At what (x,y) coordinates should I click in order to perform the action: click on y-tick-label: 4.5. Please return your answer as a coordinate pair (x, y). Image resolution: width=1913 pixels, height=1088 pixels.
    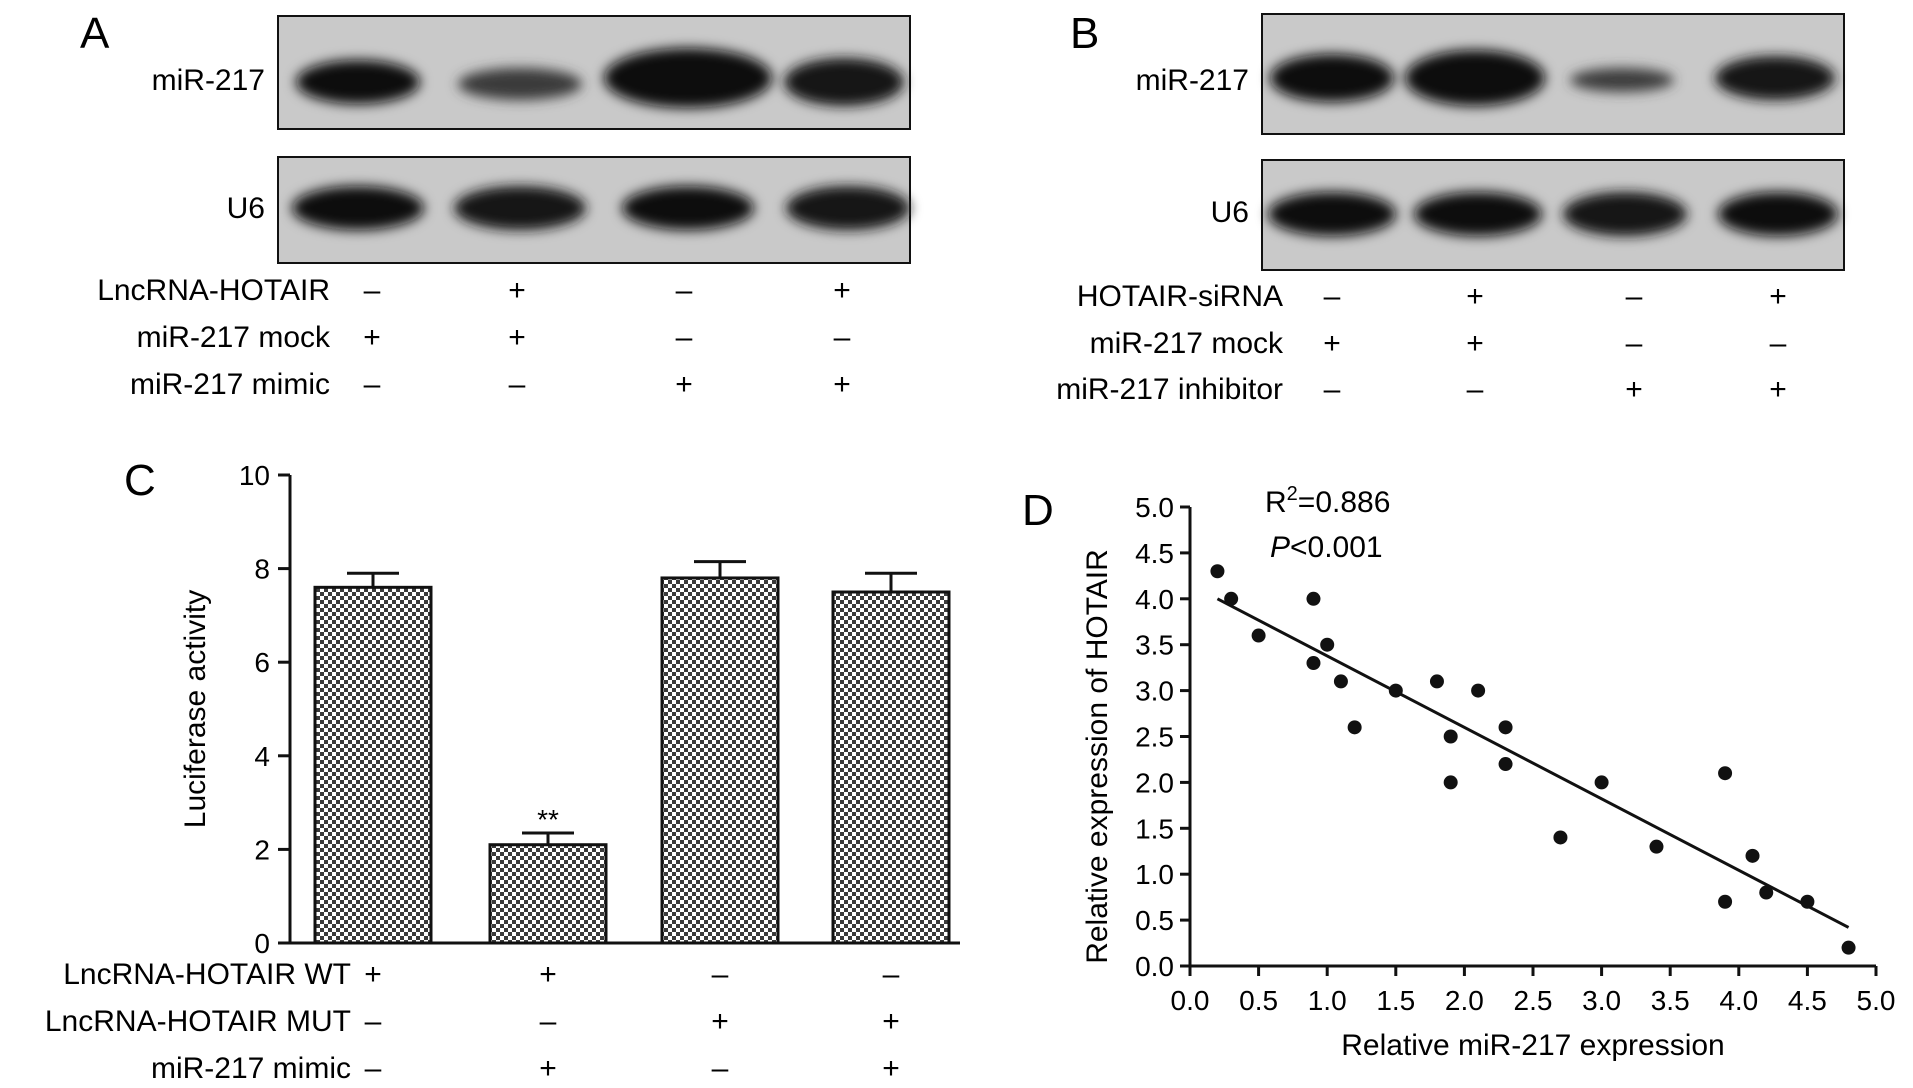
    Looking at the image, I should click on (1154, 553).